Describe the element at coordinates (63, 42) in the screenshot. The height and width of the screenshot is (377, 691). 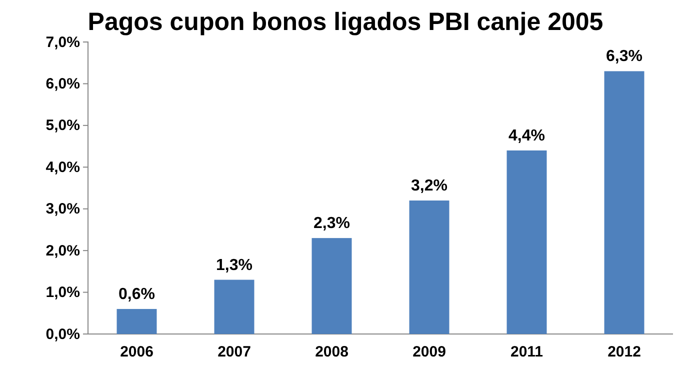
I see `y-tick-label: 7,0%` at that location.